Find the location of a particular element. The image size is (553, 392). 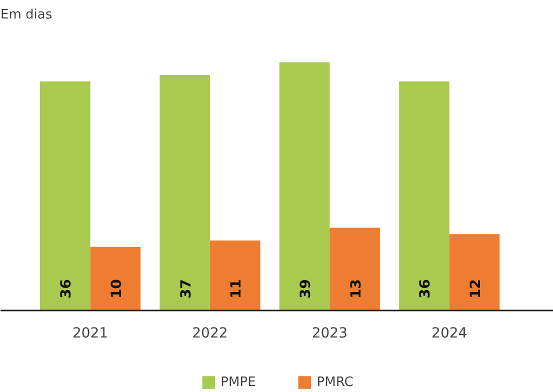

data-label: 13 is located at coordinates (356, 289).